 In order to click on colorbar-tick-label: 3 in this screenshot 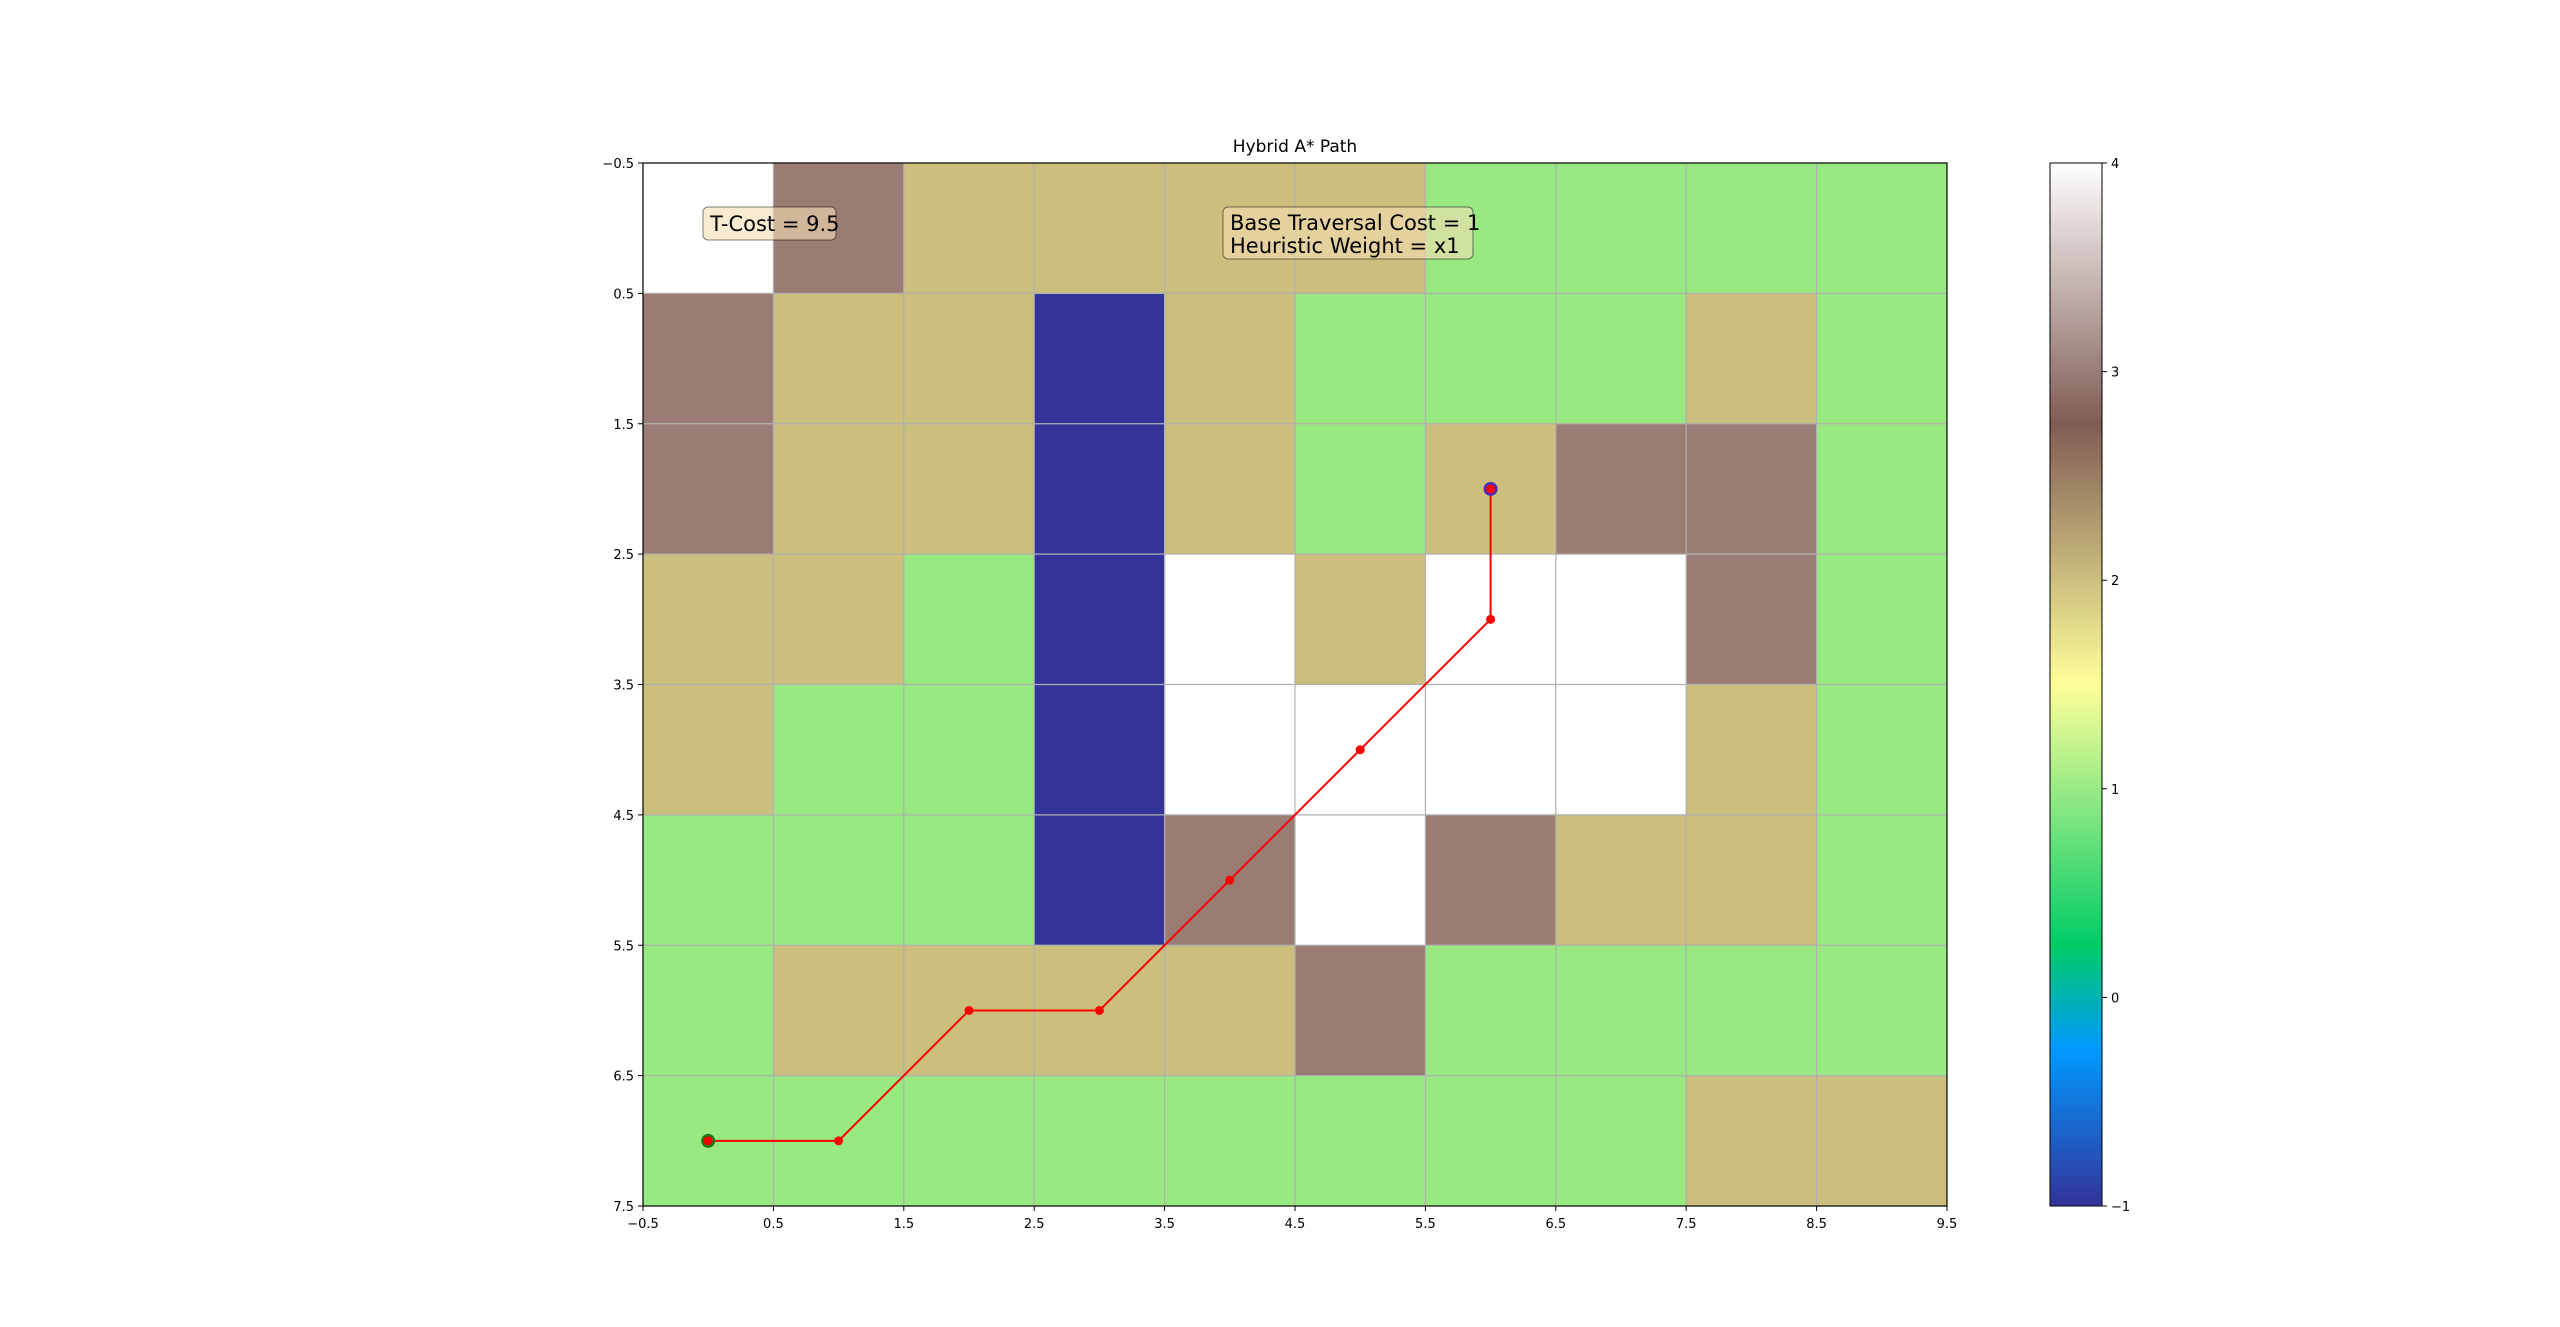, I will do `click(2115, 373)`.